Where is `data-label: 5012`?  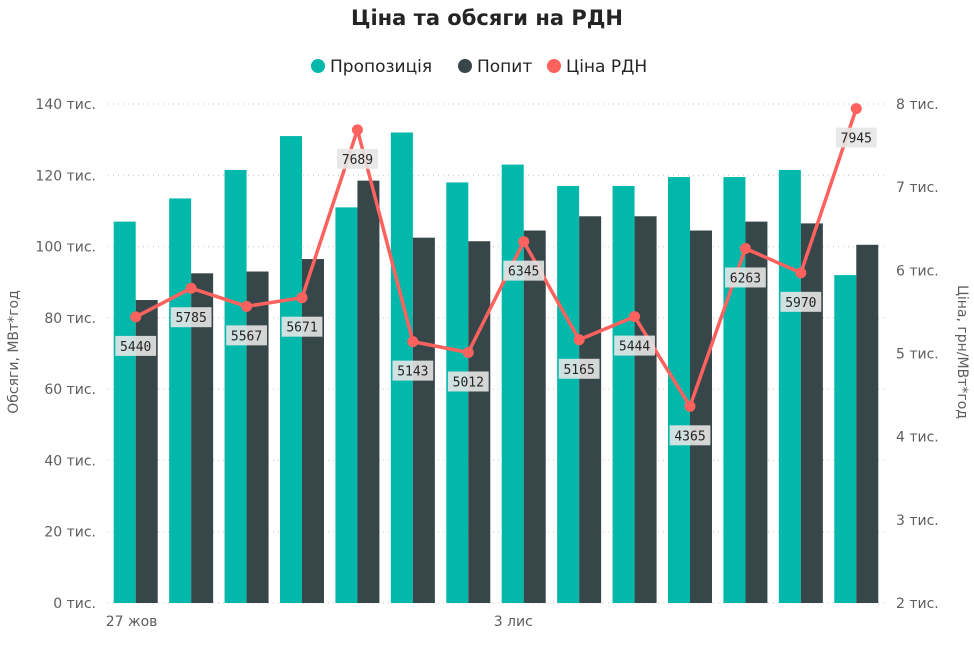
data-label: 5012 is located at coordinates (468, 383).